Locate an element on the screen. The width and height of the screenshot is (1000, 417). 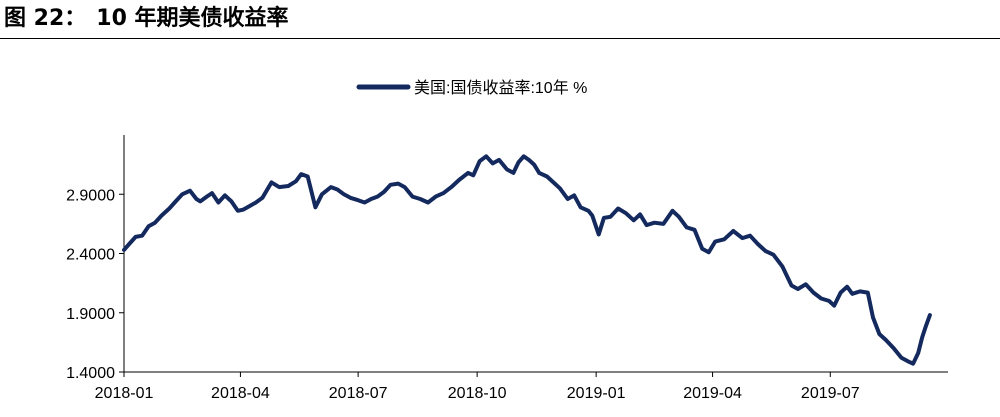
title-divider is located at coordinates (500, 38).